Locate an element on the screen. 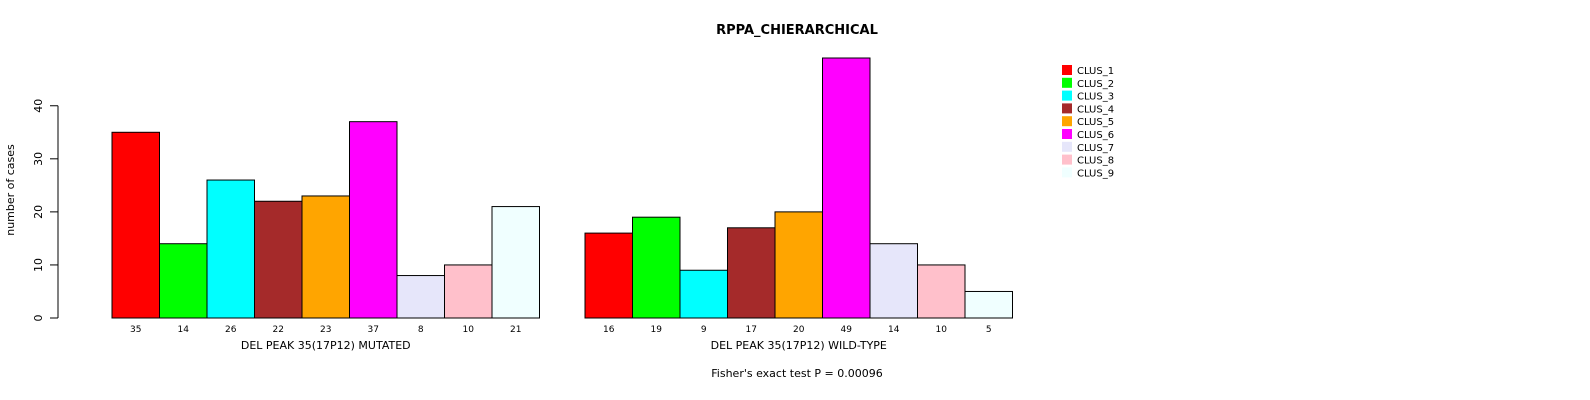 Image resolution: width=1590 pixels, height=400 pixels. group-label: DEL PEAK 35(17P12) WILD-TYPE is located at coordinates (799, 345).